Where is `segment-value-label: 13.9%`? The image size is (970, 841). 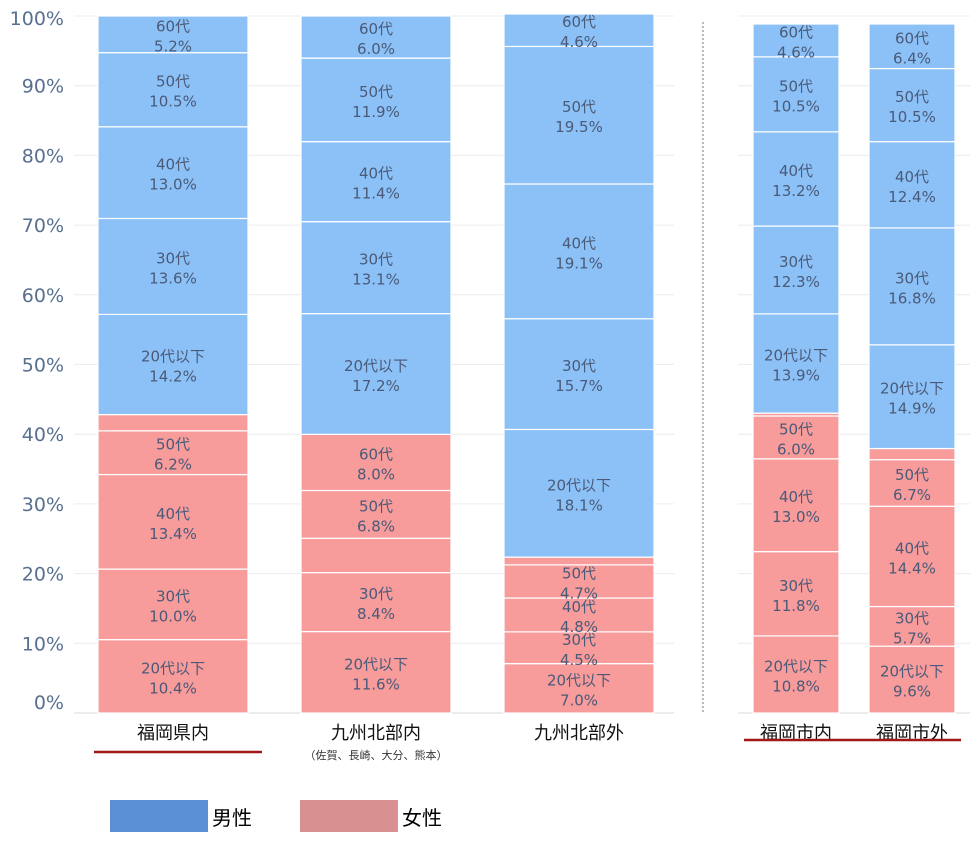 segment-value-label: 13.9% is located at coordinates (796, 376).